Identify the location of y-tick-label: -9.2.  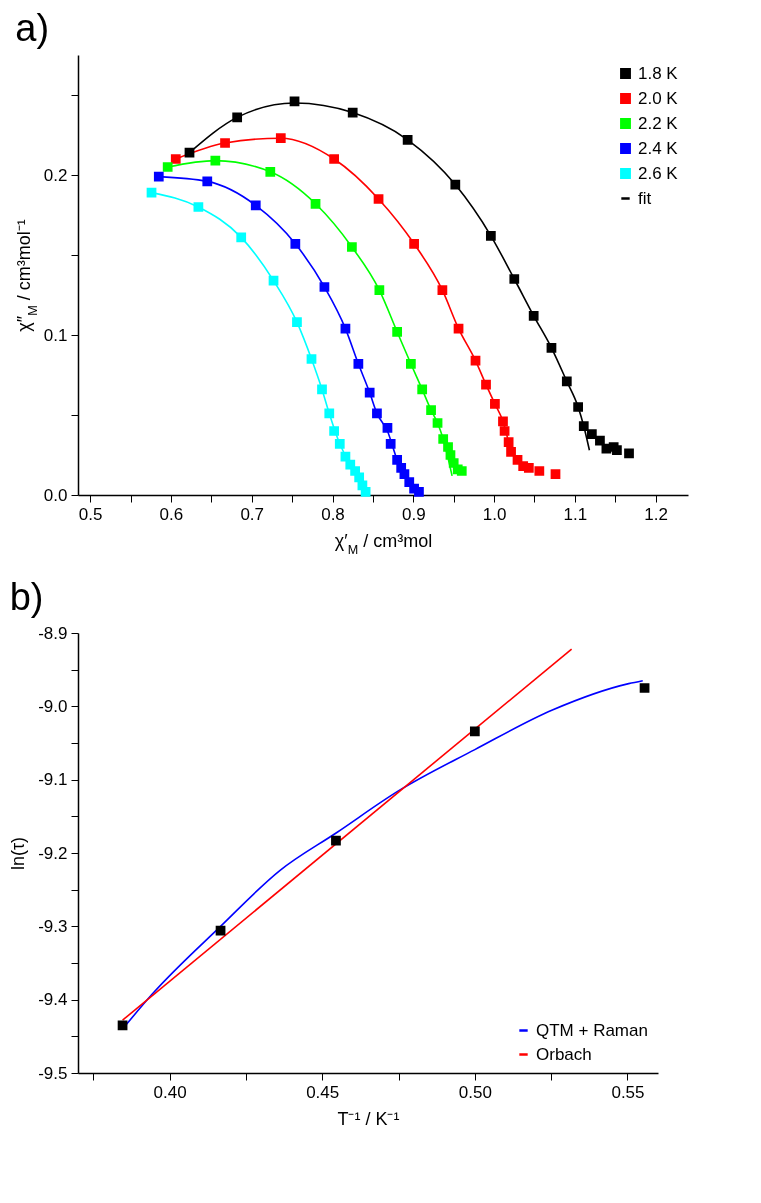
(53, 853).